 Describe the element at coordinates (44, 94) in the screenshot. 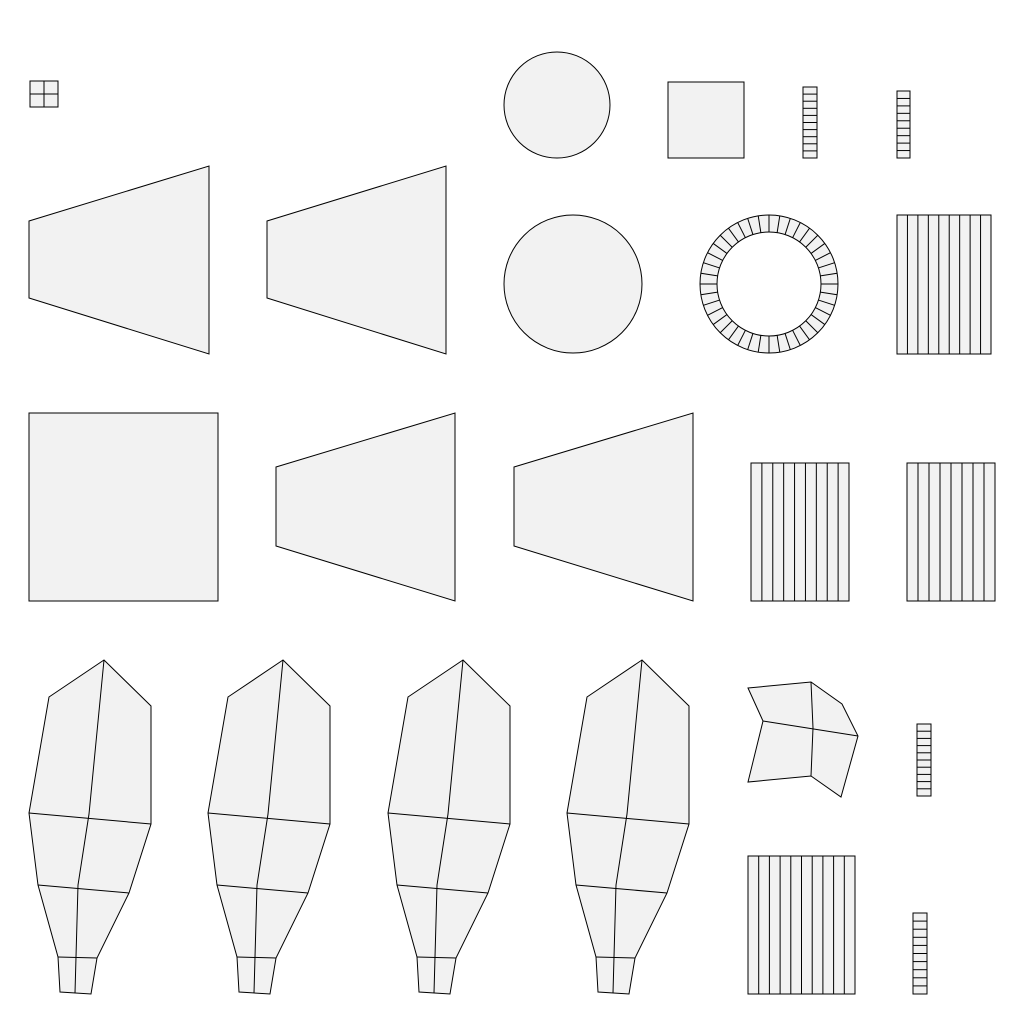

I see `small-grid-island` at that location.